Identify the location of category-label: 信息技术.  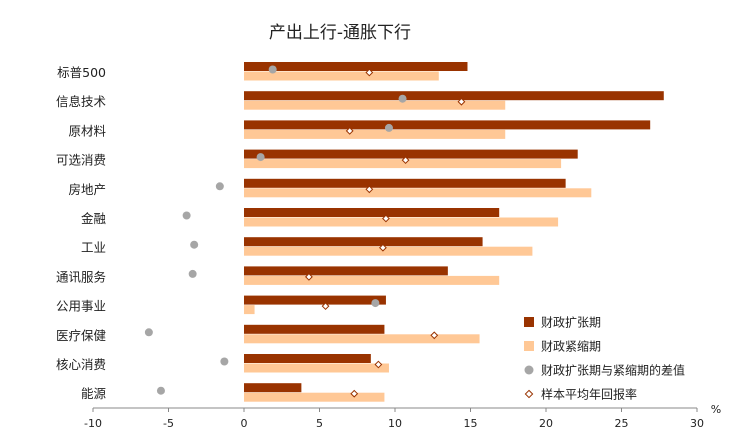
(81, 101).